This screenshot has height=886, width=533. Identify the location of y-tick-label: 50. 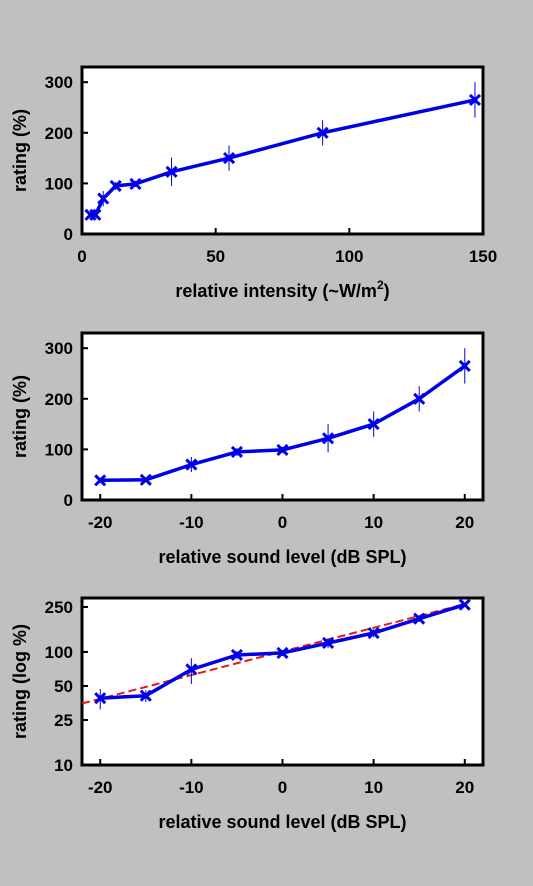
(63, 686).